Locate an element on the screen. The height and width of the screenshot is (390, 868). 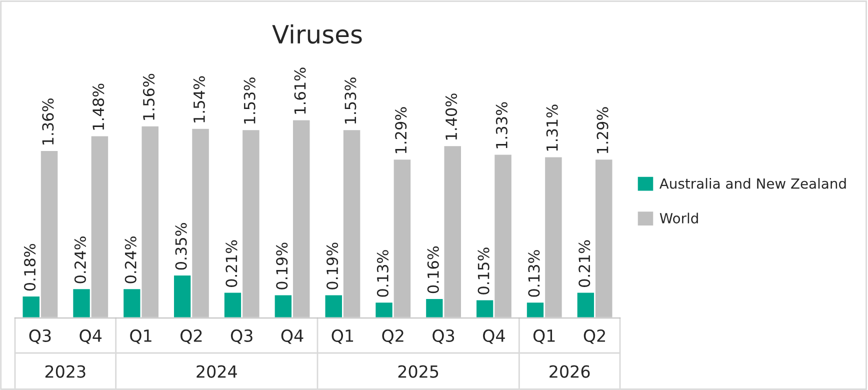
data-label: 0.35% is located at coordinates (181, 246).